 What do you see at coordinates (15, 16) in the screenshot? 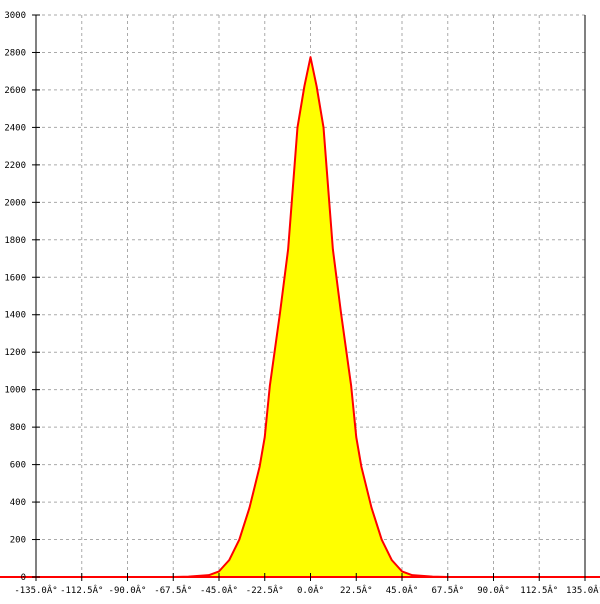
I see `y-tick-label: 3000` at bounding box center [15, 16].